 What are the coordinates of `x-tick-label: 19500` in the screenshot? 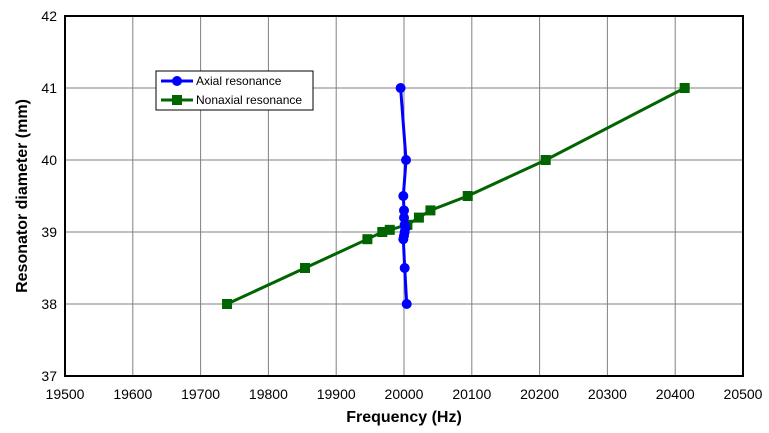 It's located at (65, 394).